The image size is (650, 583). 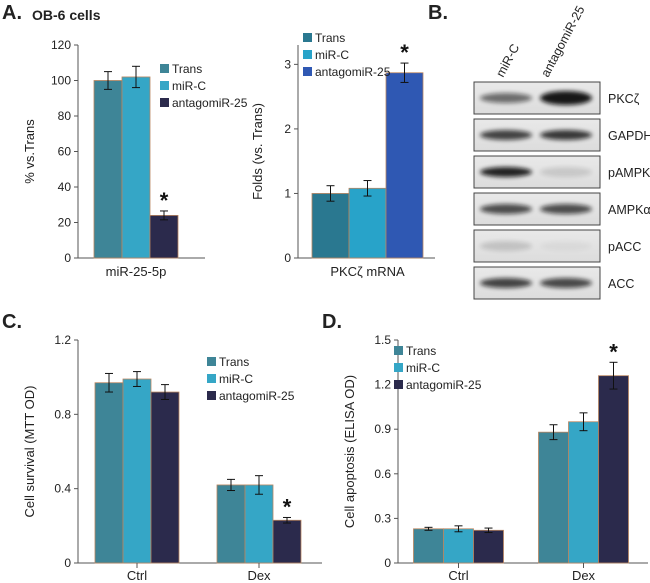 I want to click on y-tick-label: 0.6, so click(x=382, y=474).